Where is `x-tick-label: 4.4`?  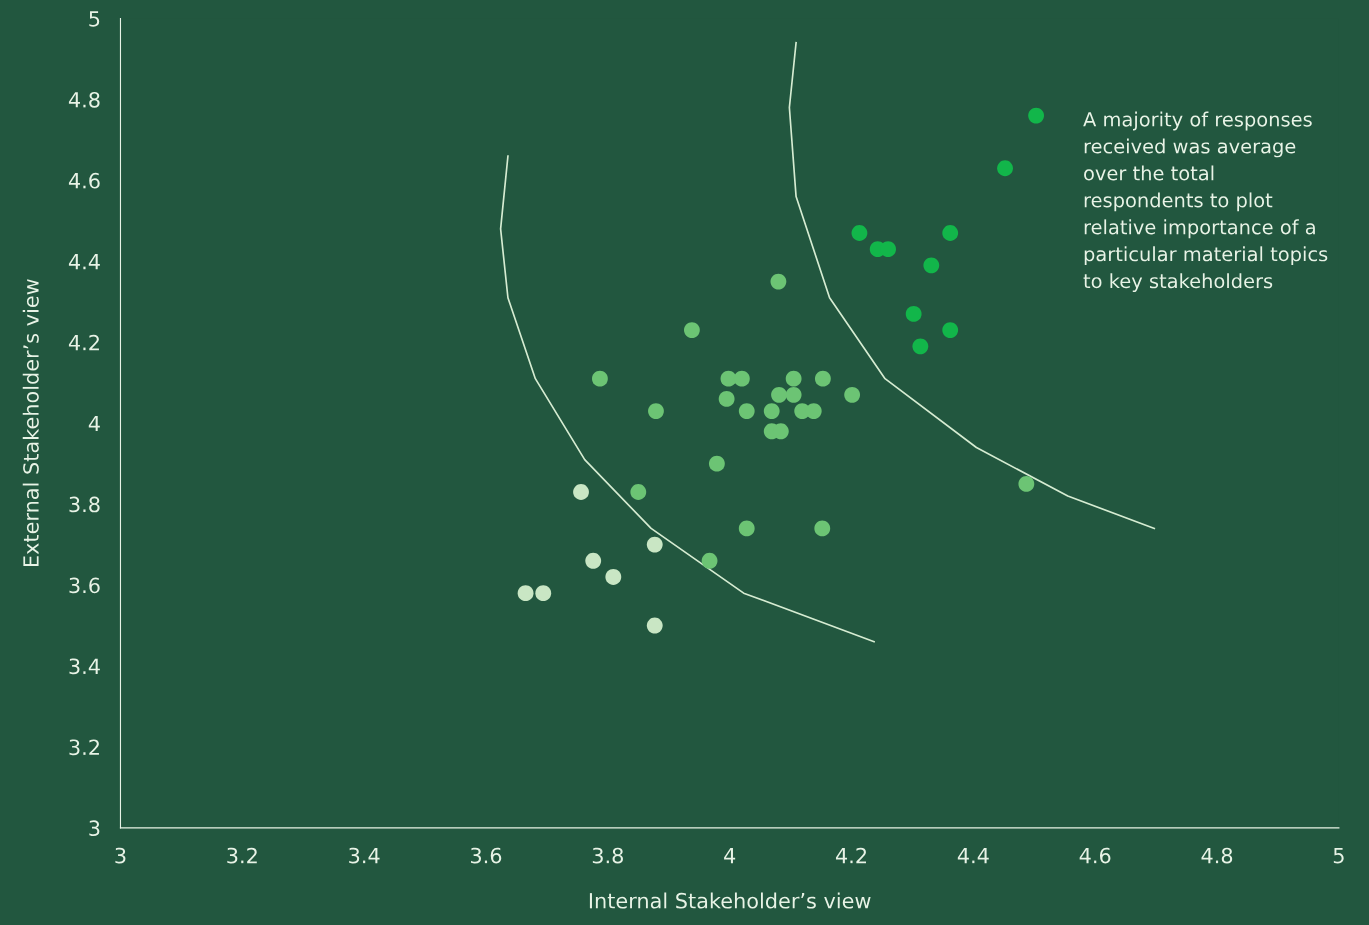
x-tick-label: 4.4 is located at coordinates (973, 855).